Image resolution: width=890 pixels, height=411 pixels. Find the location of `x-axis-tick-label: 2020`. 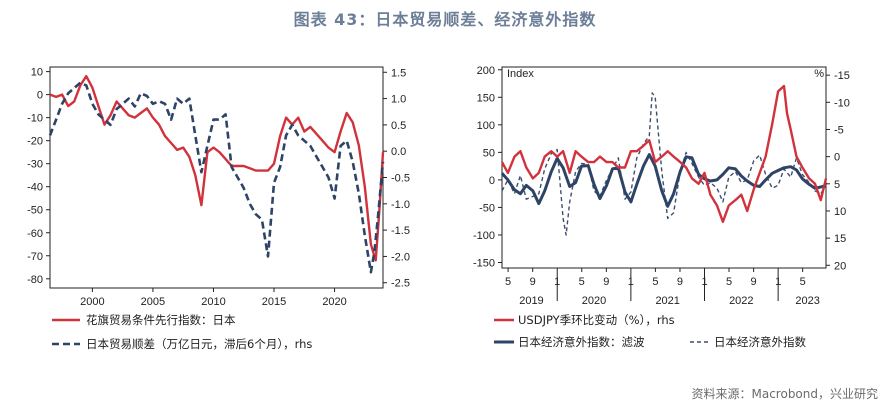

x-axis-tick-label: 2020 is located at coordinates (334, 302).